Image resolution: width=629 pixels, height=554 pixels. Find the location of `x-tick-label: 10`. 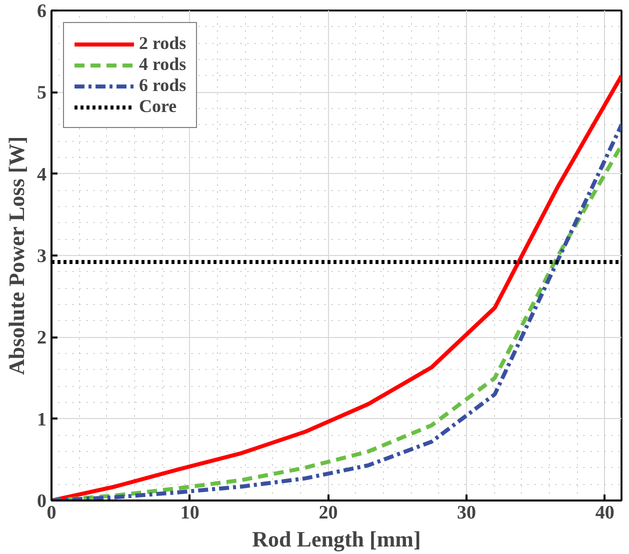

x-tick-label: 10 is located at coordinates (190, 513).